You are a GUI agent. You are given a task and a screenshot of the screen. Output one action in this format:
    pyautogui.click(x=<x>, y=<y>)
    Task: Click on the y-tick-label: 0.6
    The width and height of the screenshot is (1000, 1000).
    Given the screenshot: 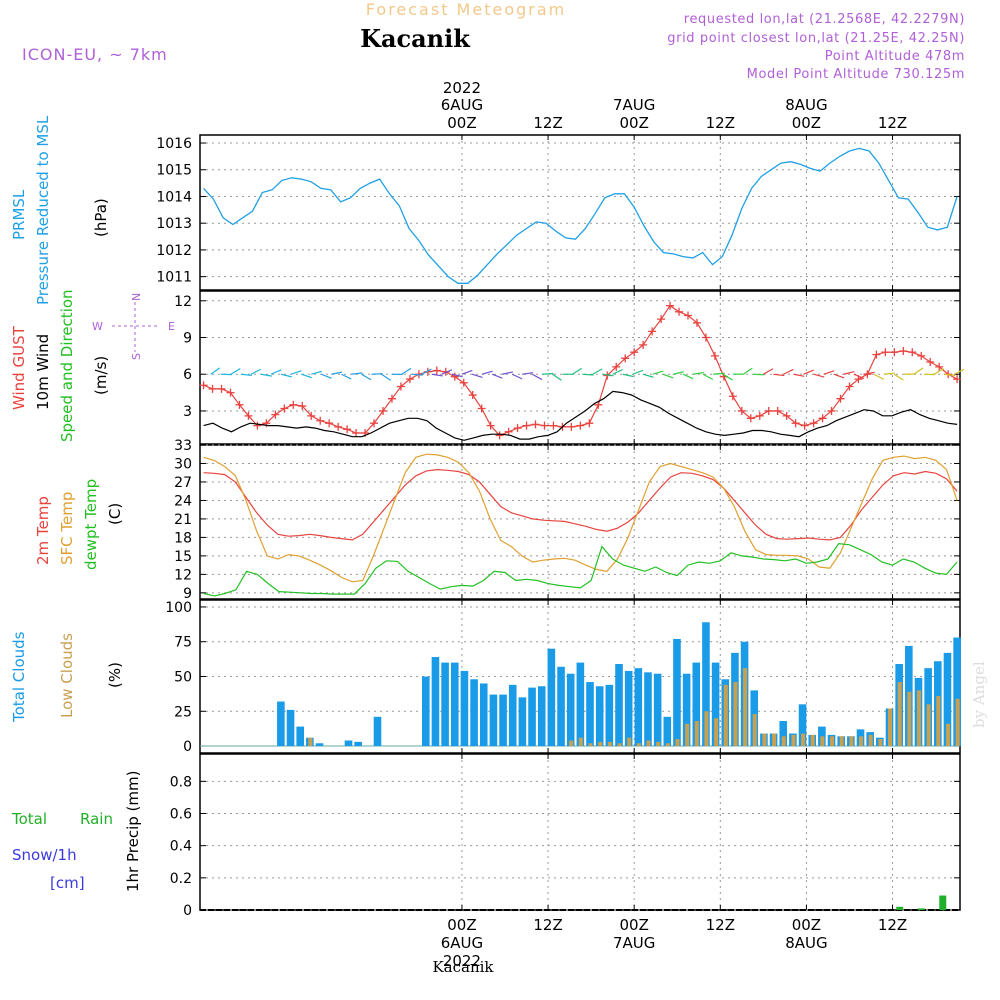 What is the action you would take?
    pyautogui.click(x=181, y=815)
    